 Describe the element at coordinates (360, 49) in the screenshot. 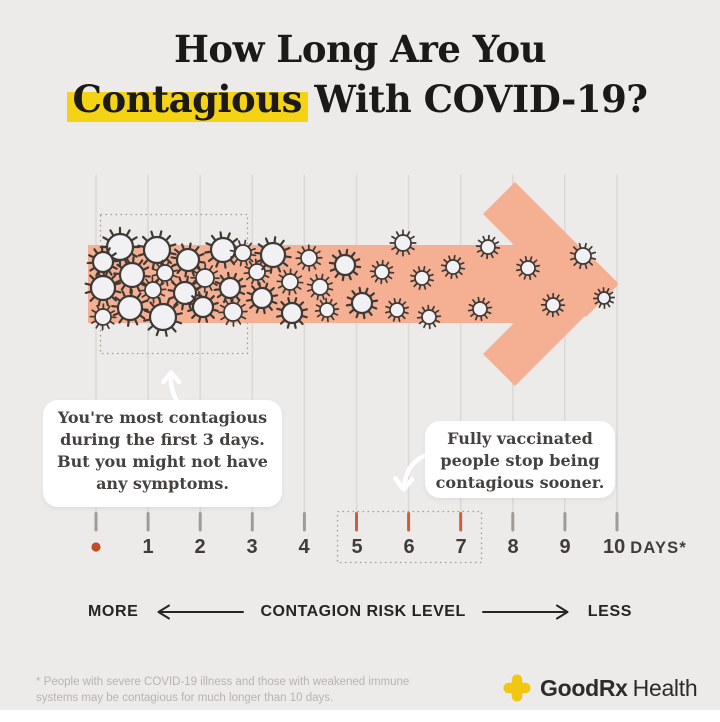

I see `title-line-1: How Long Are You` at that location.